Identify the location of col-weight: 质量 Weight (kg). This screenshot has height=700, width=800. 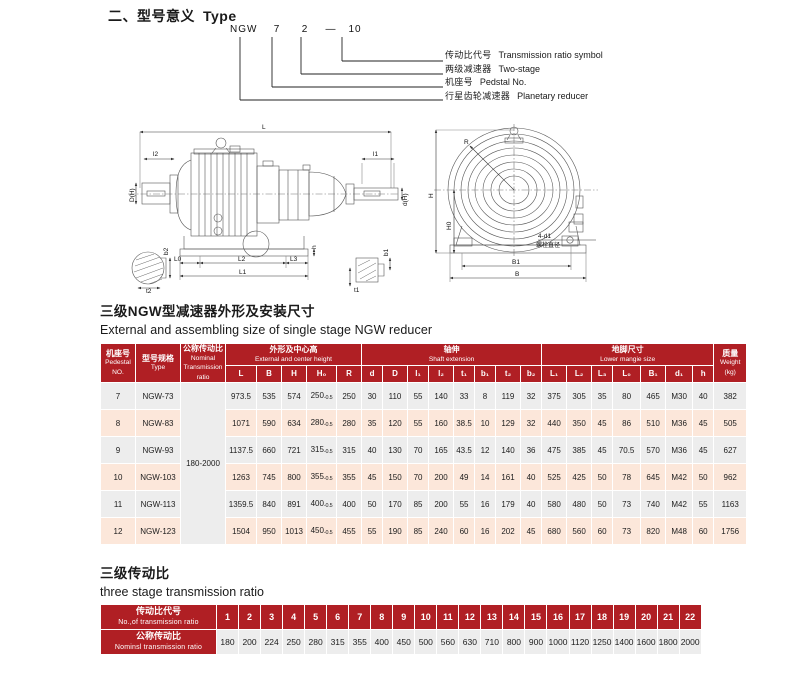
(730, 363).